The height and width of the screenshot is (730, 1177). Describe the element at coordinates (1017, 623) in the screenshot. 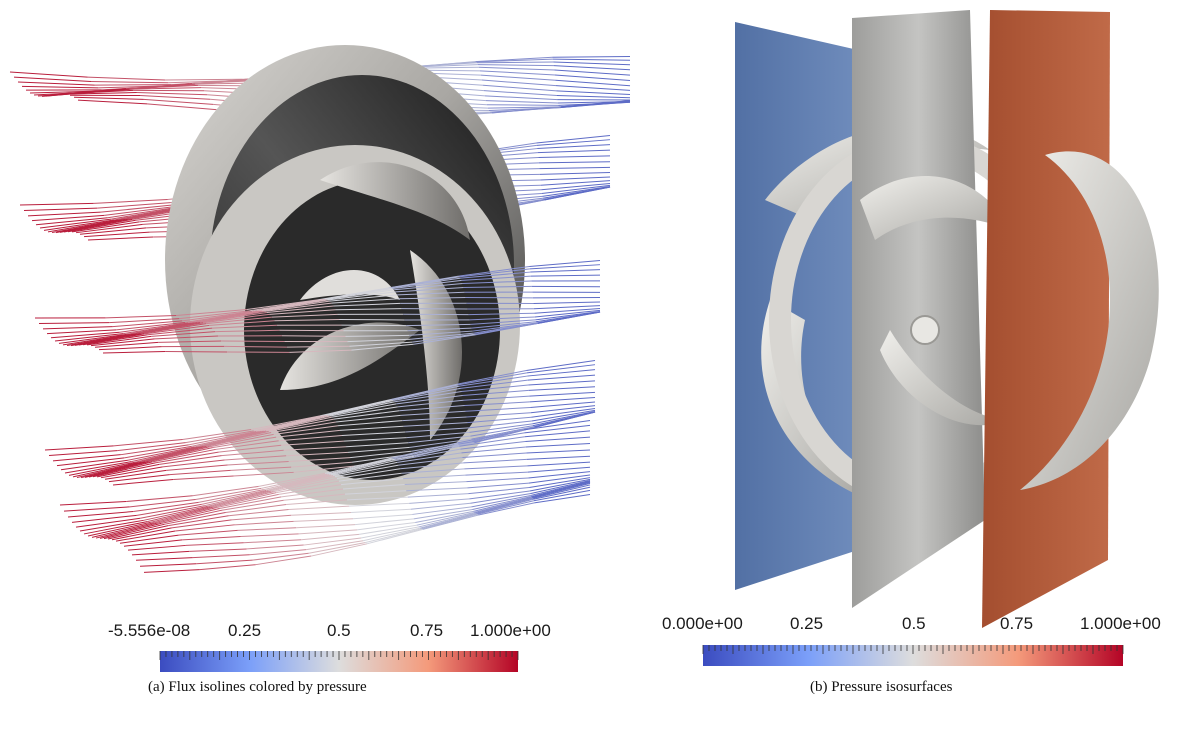

I see `colorbar-b-label-075: 0.75` at that location.